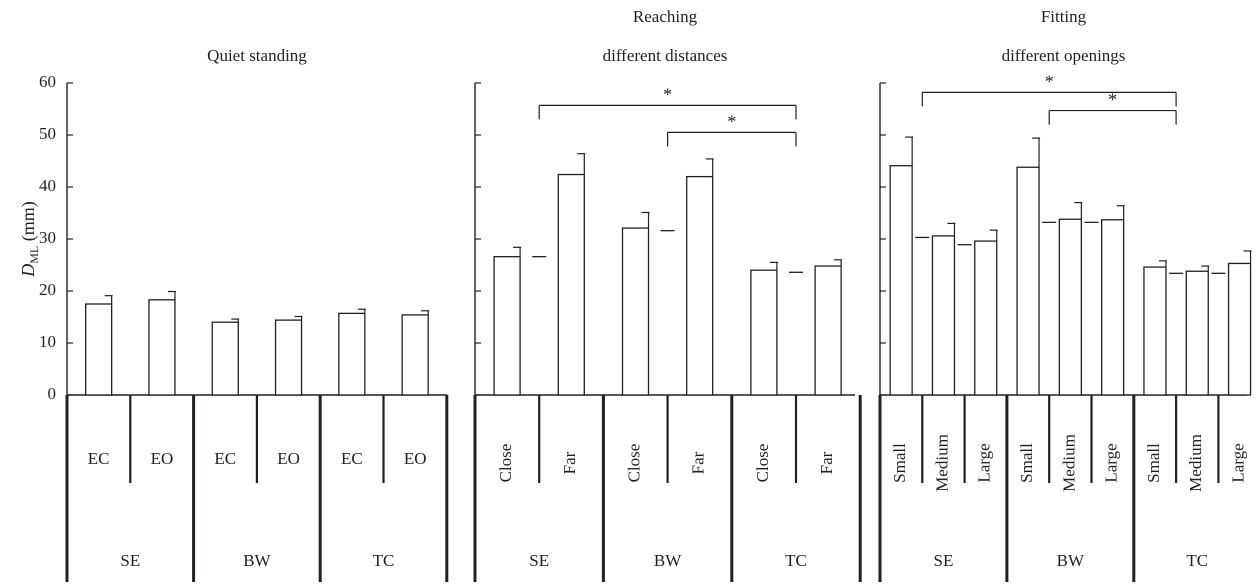 The width and height of the screenshot is (1259, 588). What do you see at coordinates (665, 55) in the screenshot?
I see `panel-title: different distances` at bounding box center [665, 55].